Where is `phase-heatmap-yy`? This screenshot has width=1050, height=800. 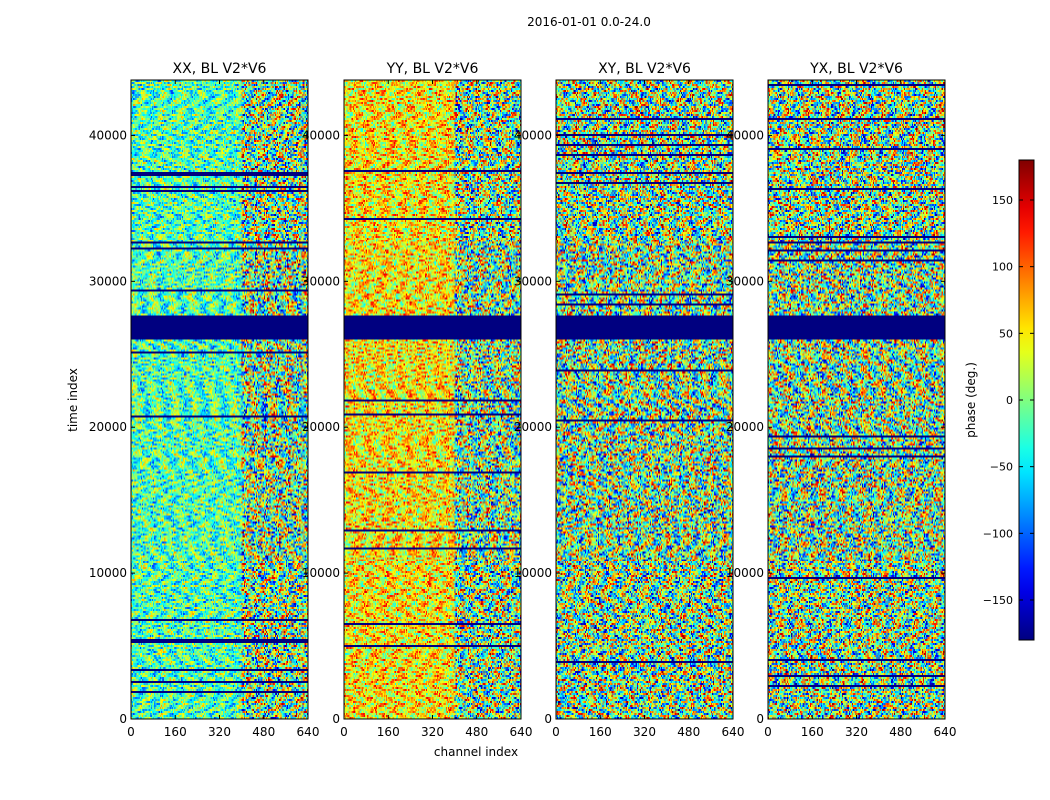
phase-heatmap-yy is located at coordinates (432, 399).